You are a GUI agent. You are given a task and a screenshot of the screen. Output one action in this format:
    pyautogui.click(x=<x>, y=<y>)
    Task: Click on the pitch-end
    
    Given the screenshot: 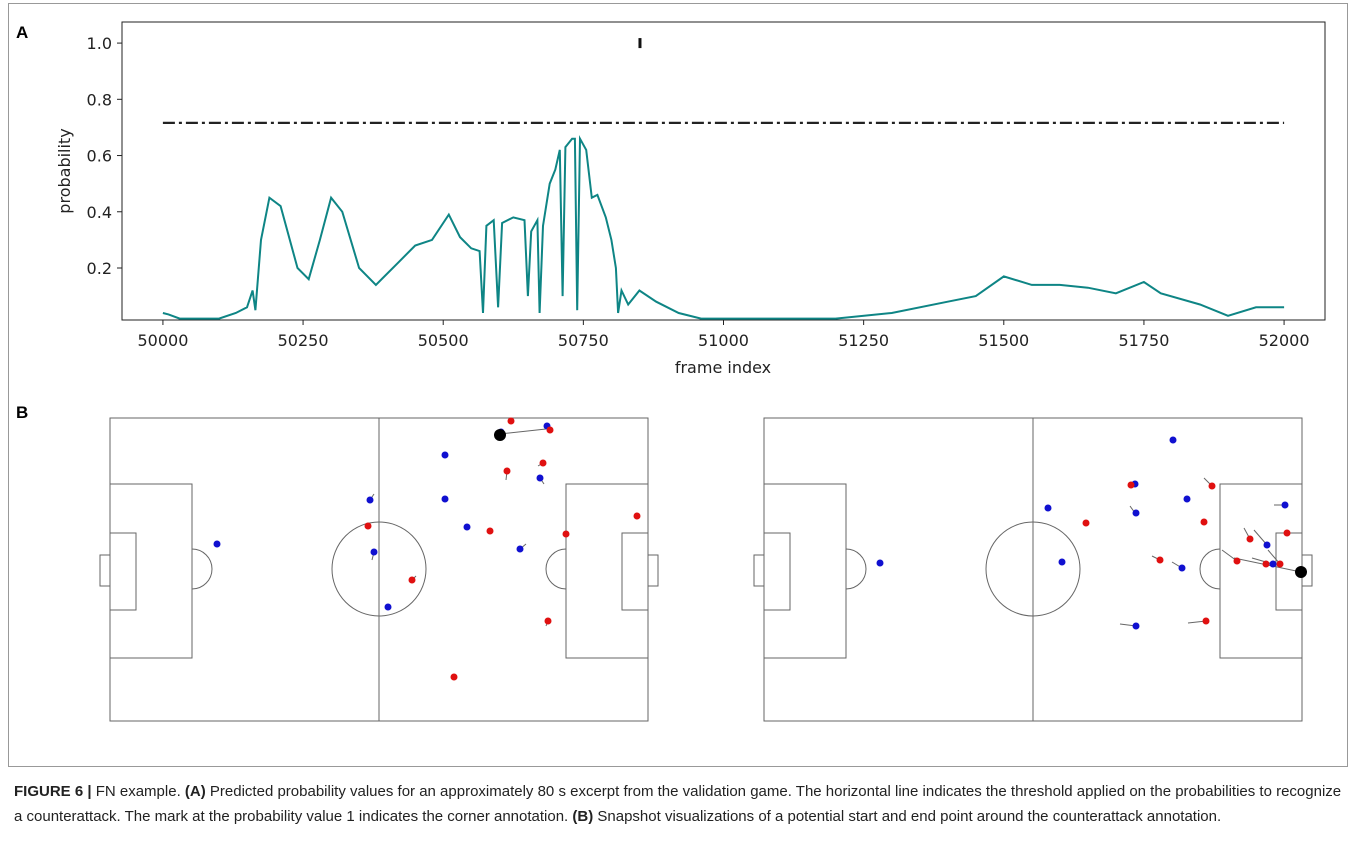 What is the action you would take?
    pyautogui.click(x=1033, y=569)
    